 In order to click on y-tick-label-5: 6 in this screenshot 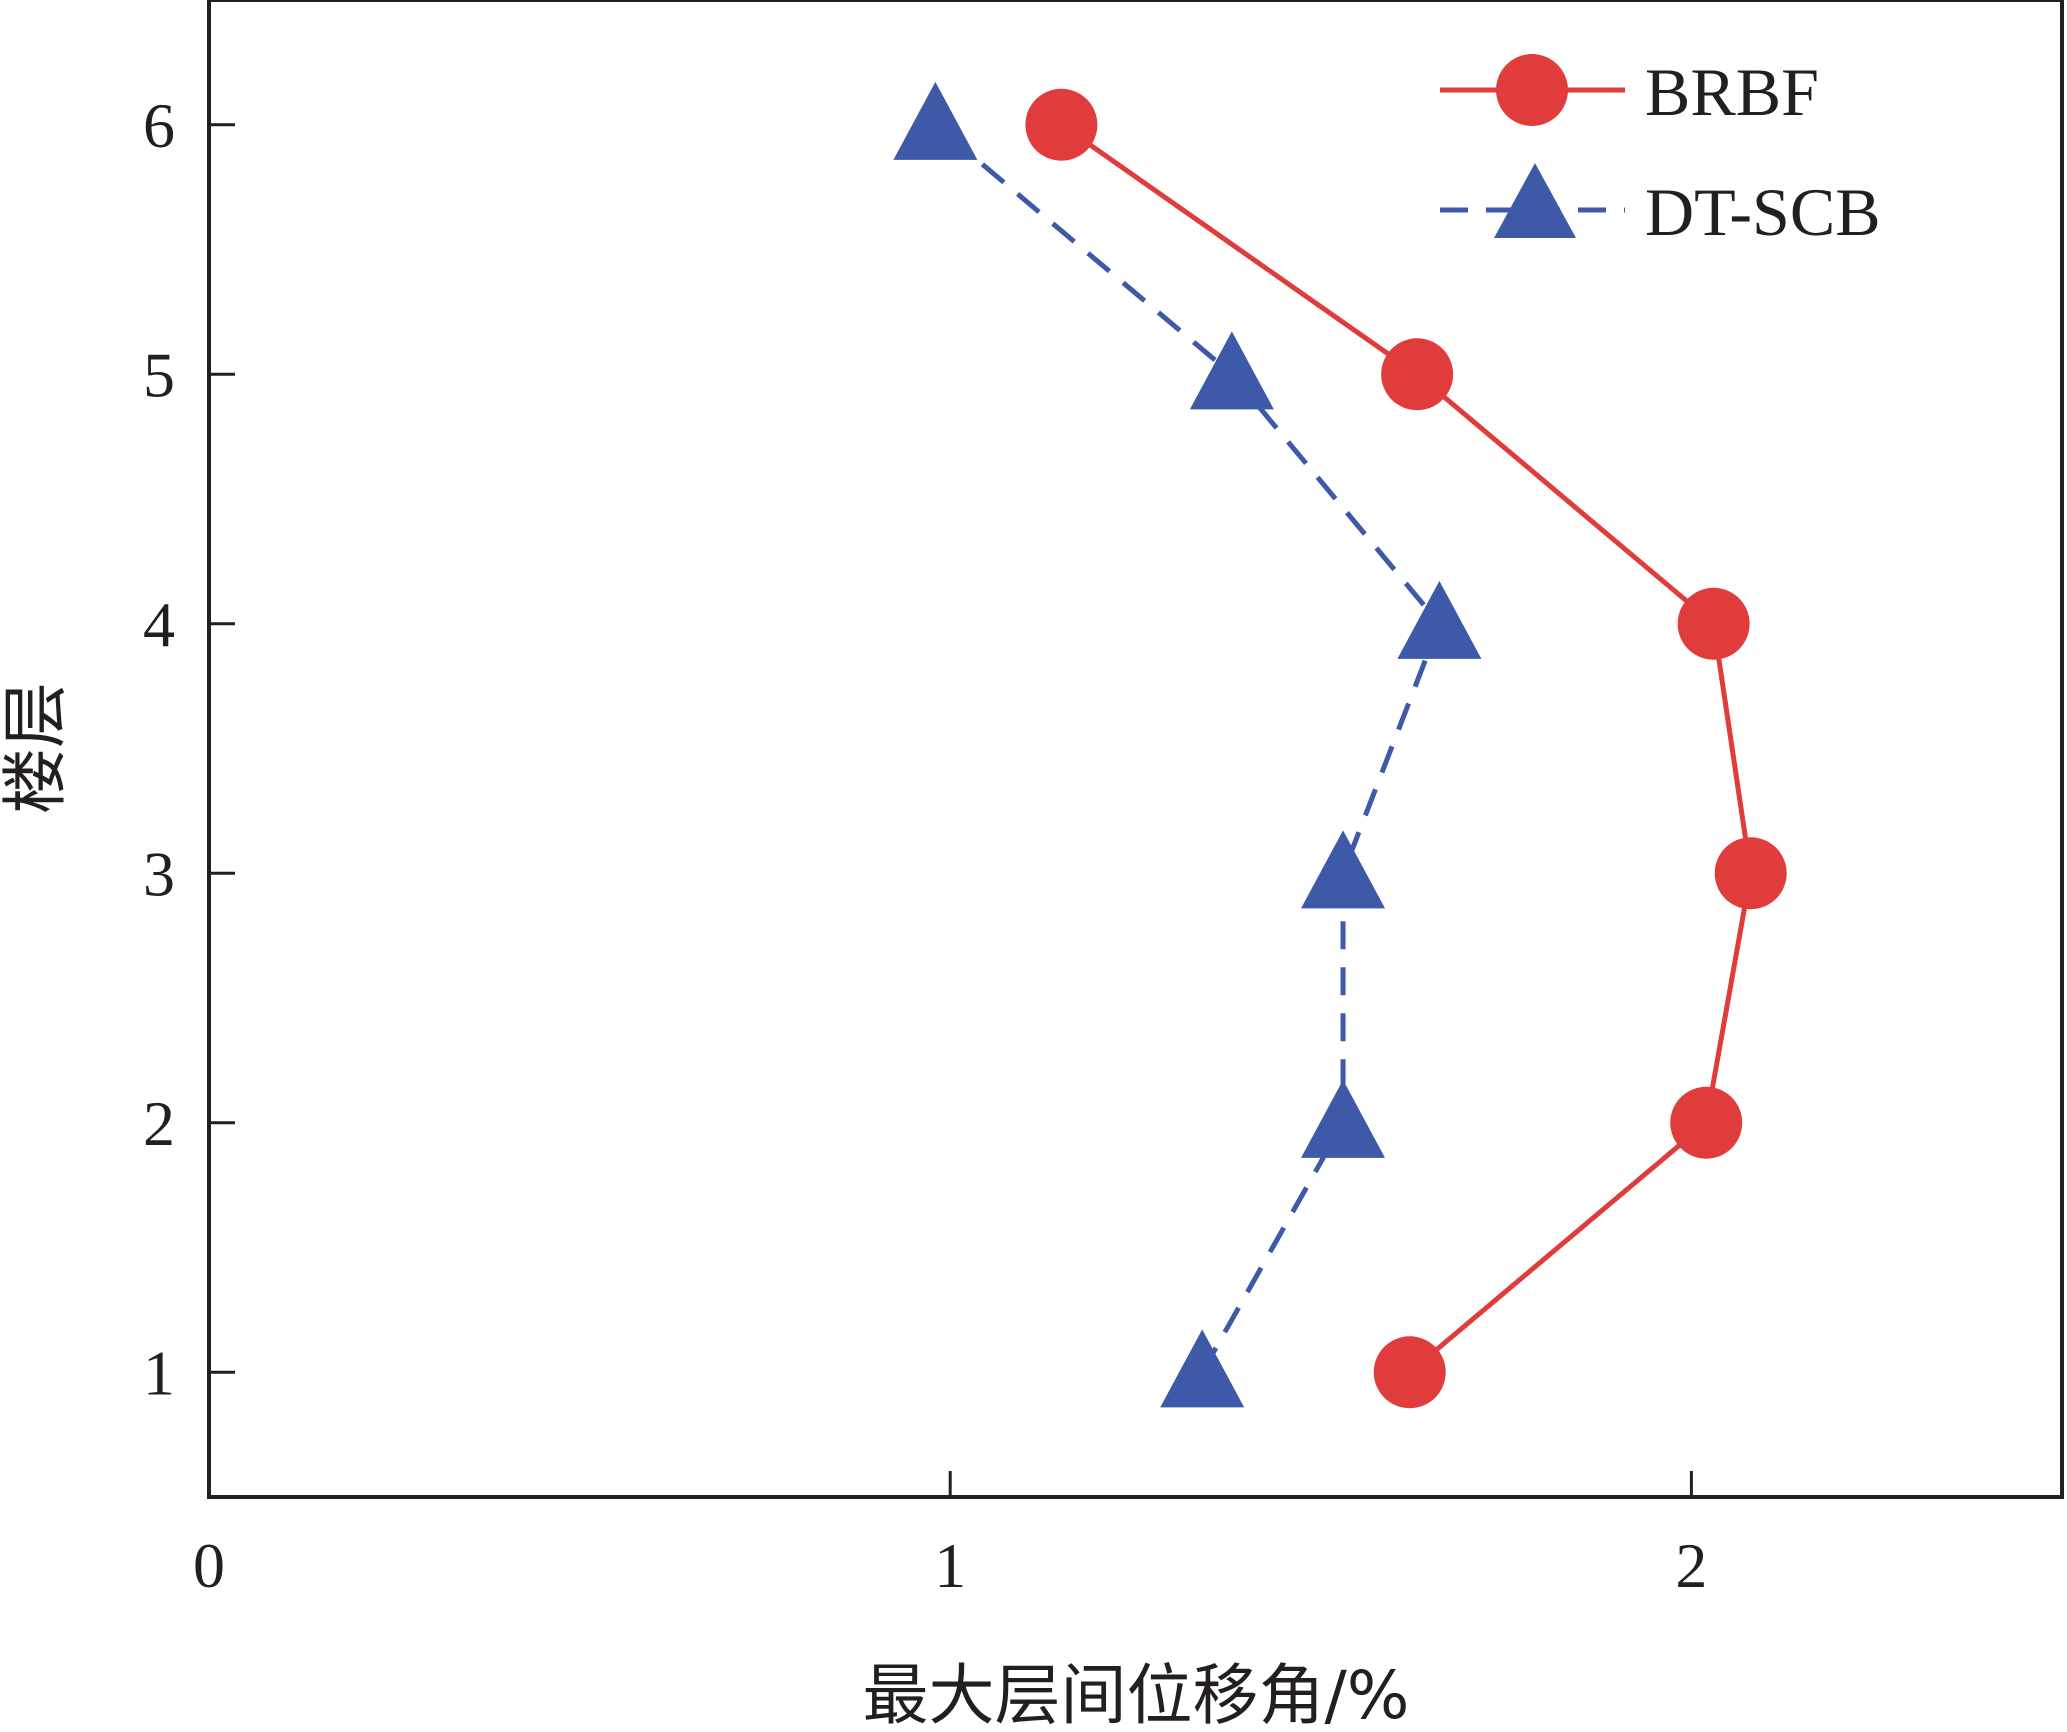, I will do `click(159, 125)`.